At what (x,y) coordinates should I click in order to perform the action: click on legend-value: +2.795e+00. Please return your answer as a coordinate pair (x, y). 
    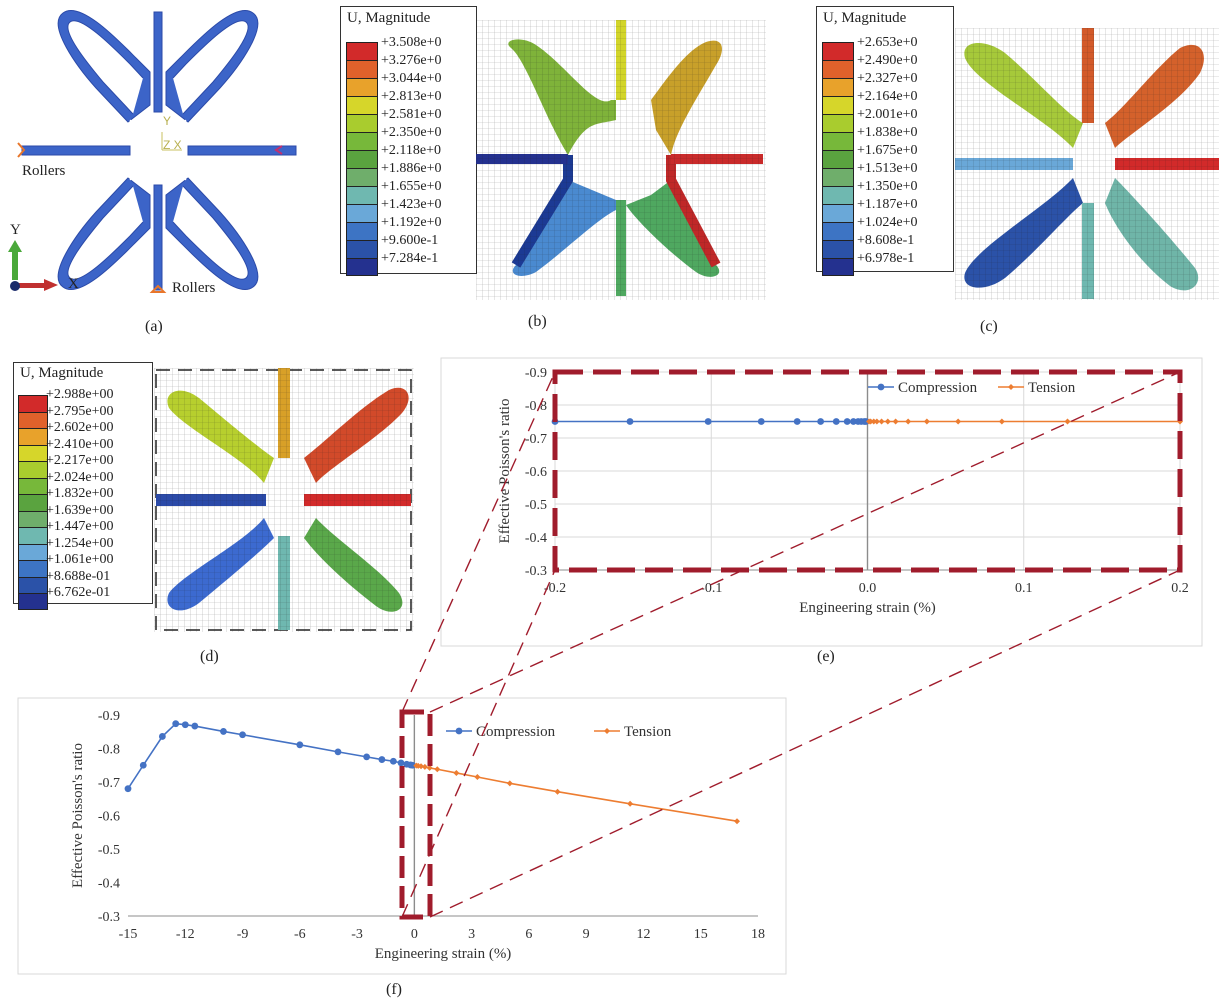
    Looking at the image, I should click on (80, 411).